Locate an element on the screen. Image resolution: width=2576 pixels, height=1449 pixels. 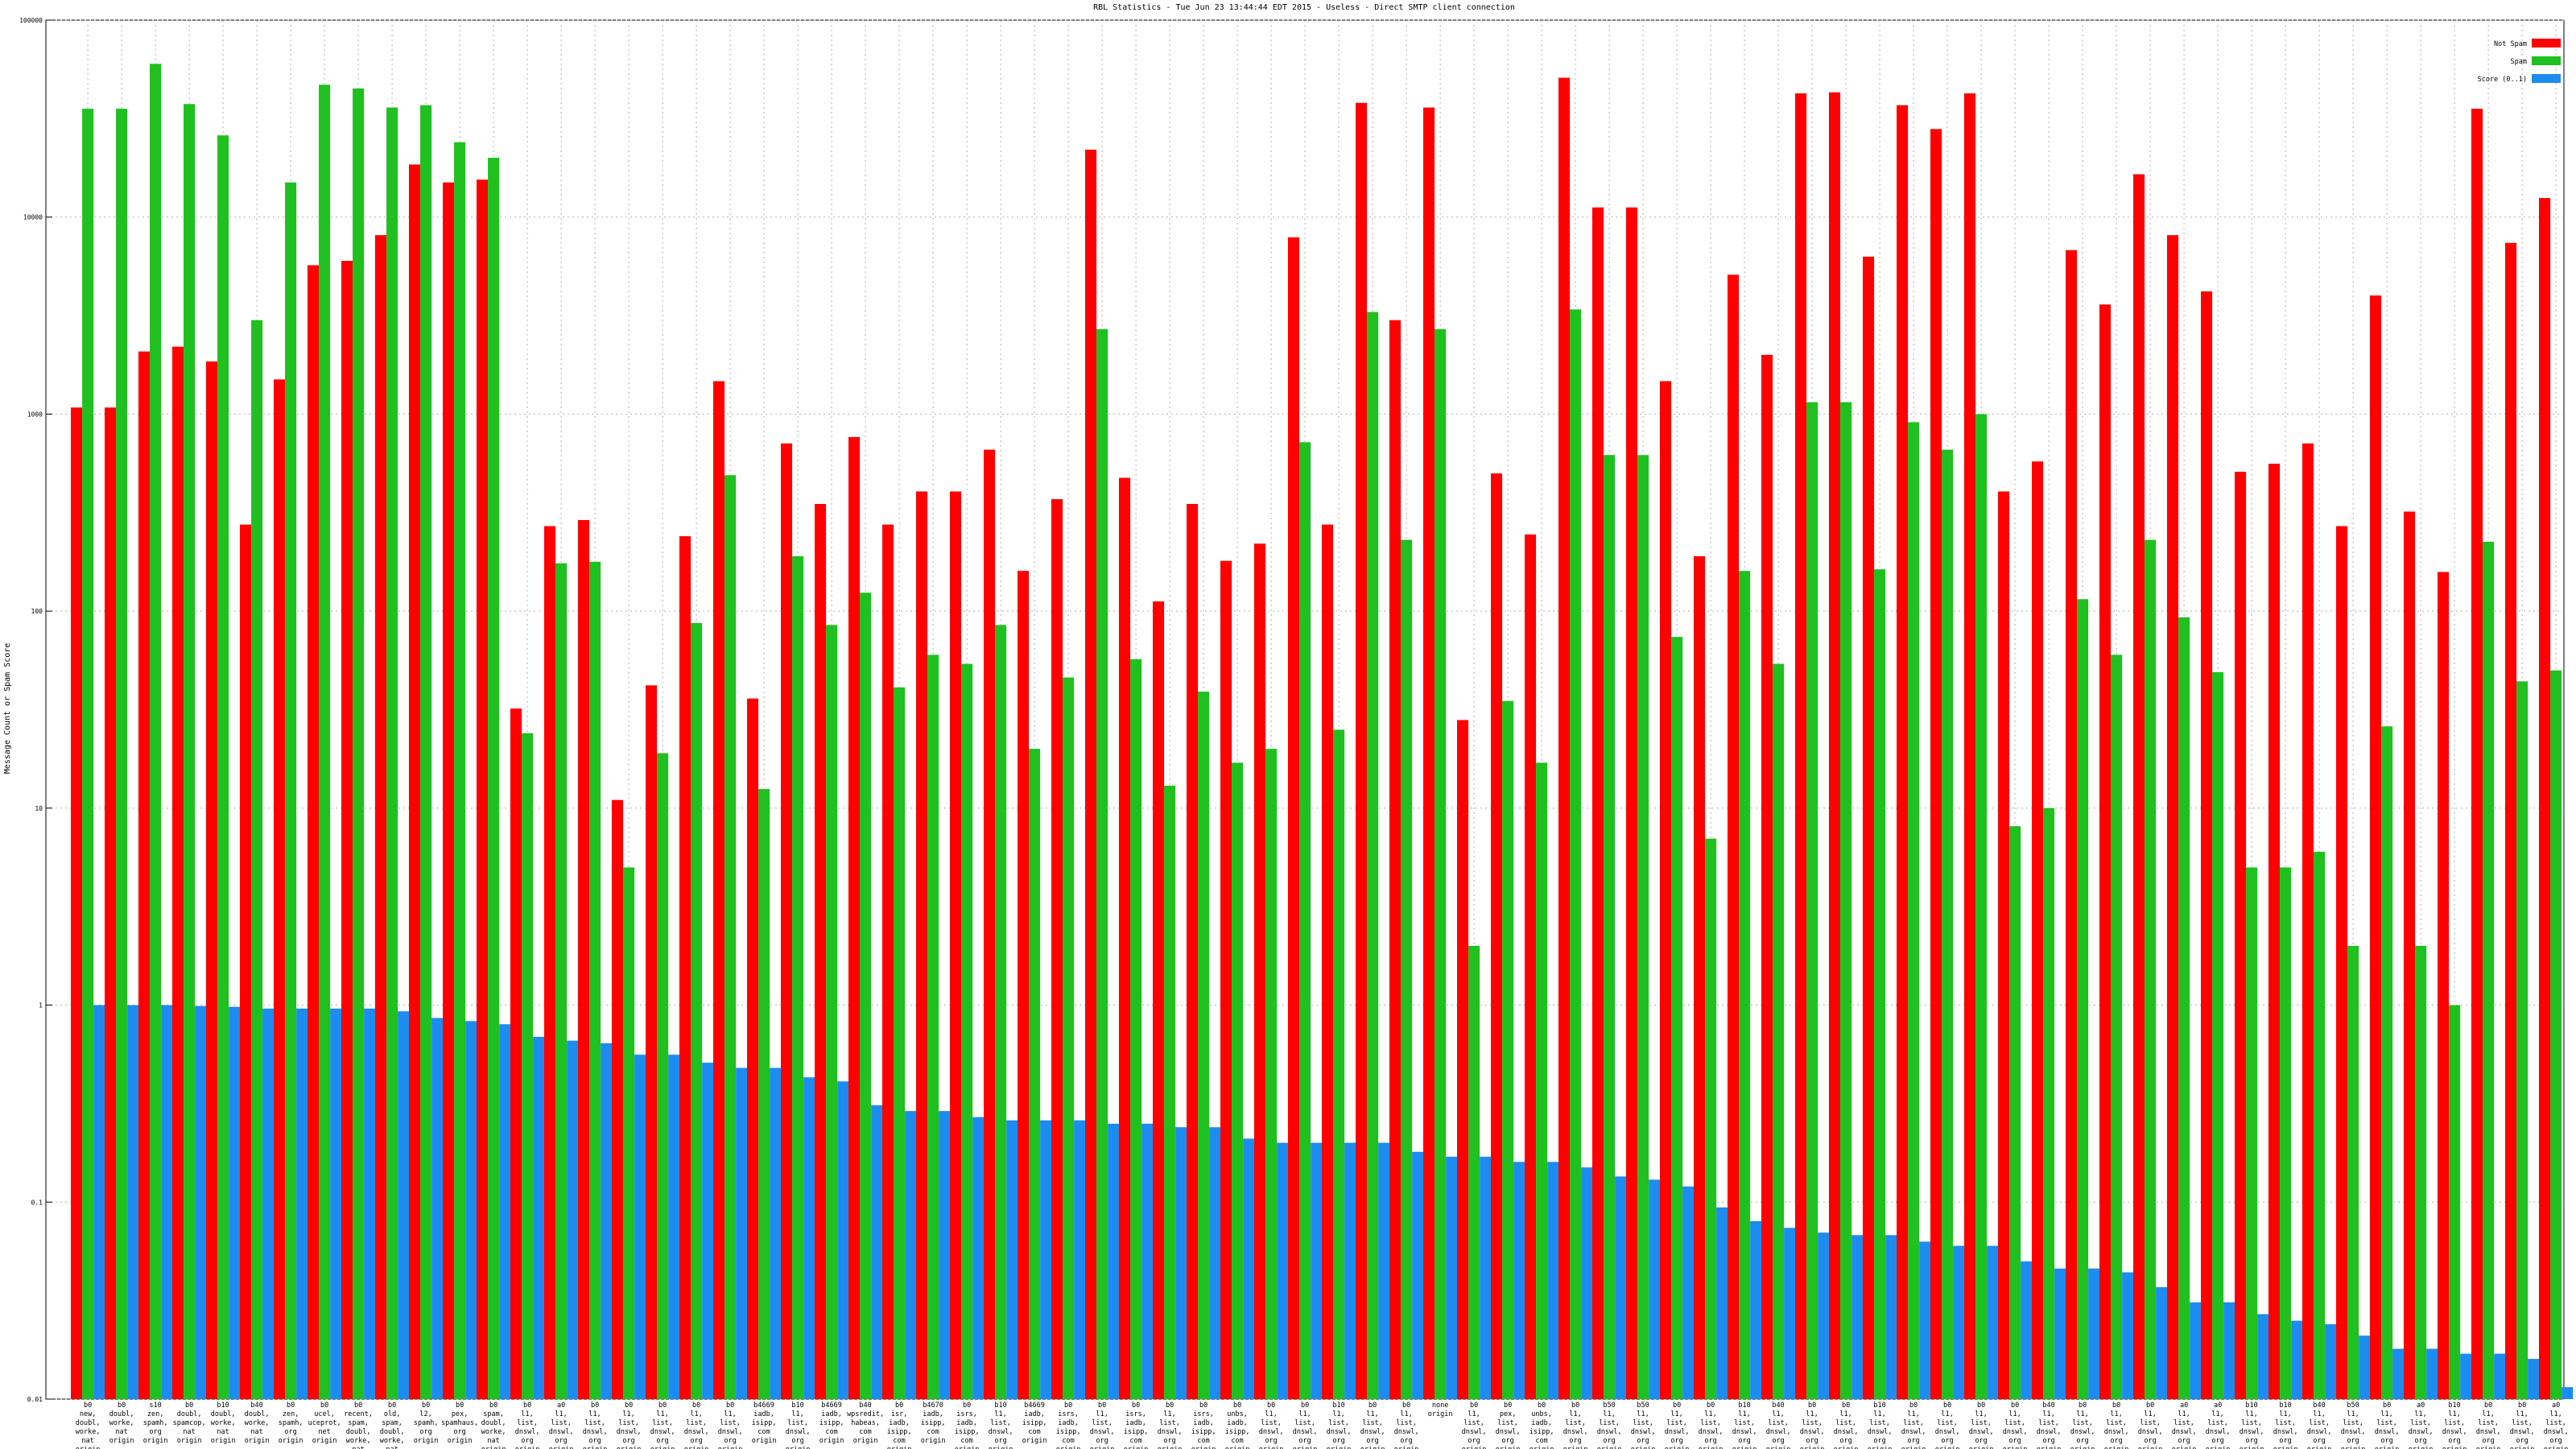
legend-swatch is located at coordinates (2546, 43).